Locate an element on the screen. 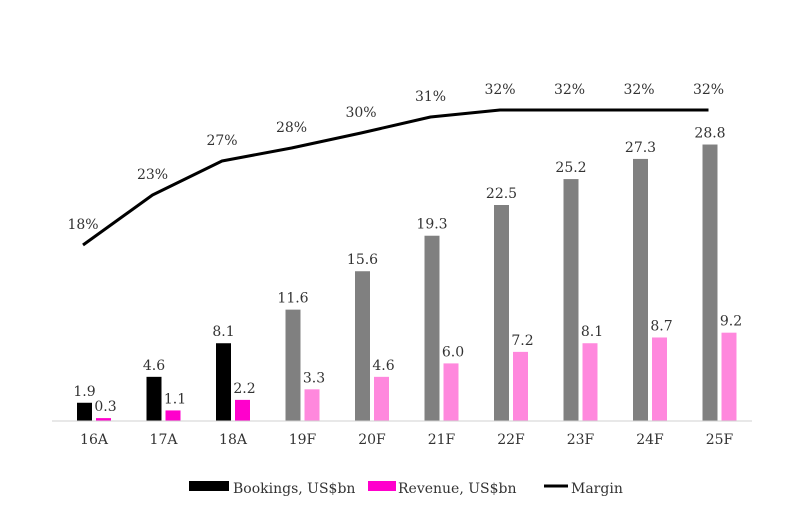  bookings-label-25F: 28.8 is located at coordinates (709, 134).